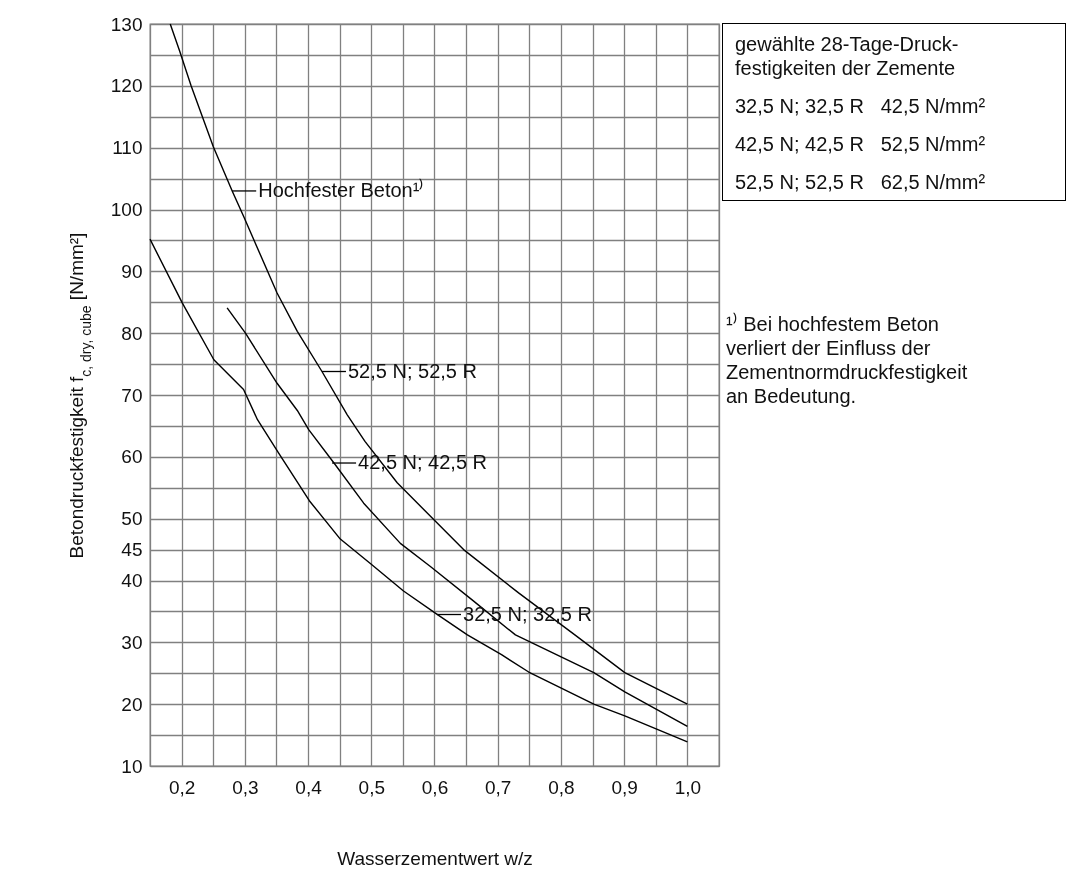  What do you see at coordinates (341, 189) in the screenshot?
I see `annotation: Hochfester Beton¹⁾` at bounding box center [341, 189].